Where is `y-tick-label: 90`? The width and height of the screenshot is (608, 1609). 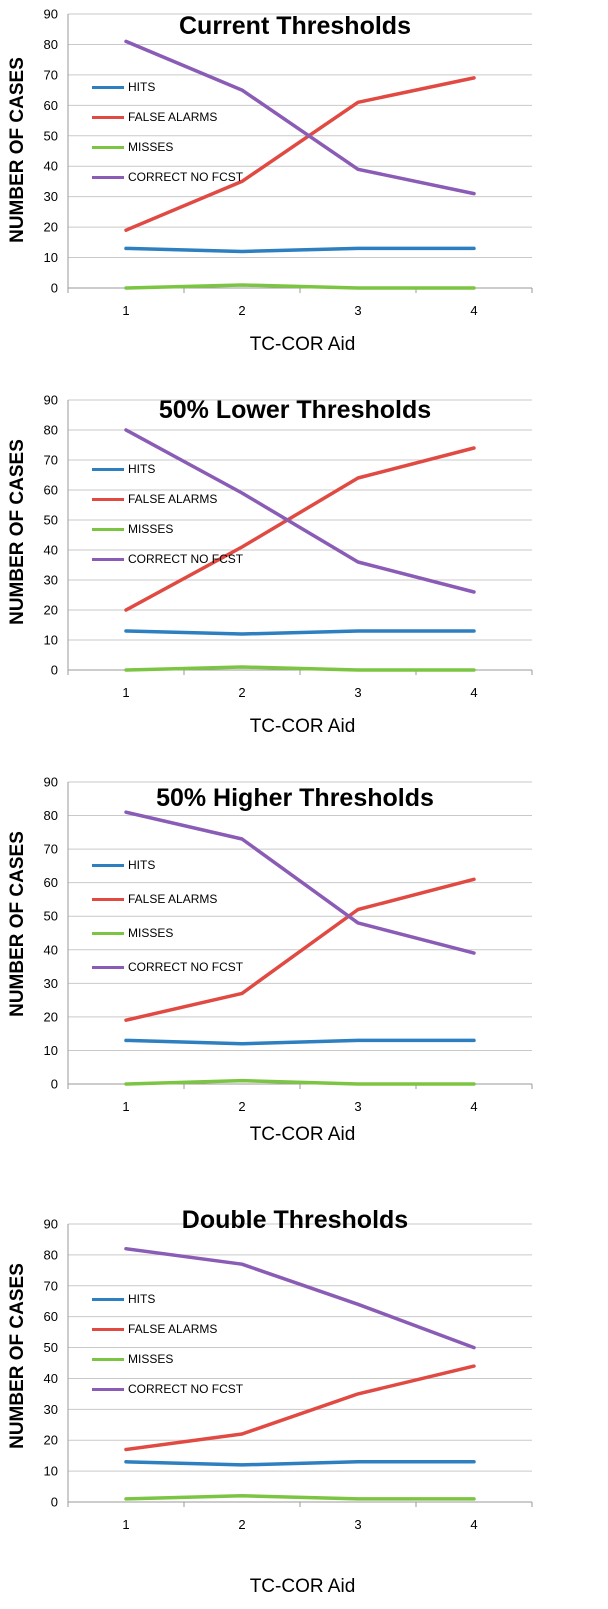
y-tick-label: 90 is located at coordinates (51, 400).